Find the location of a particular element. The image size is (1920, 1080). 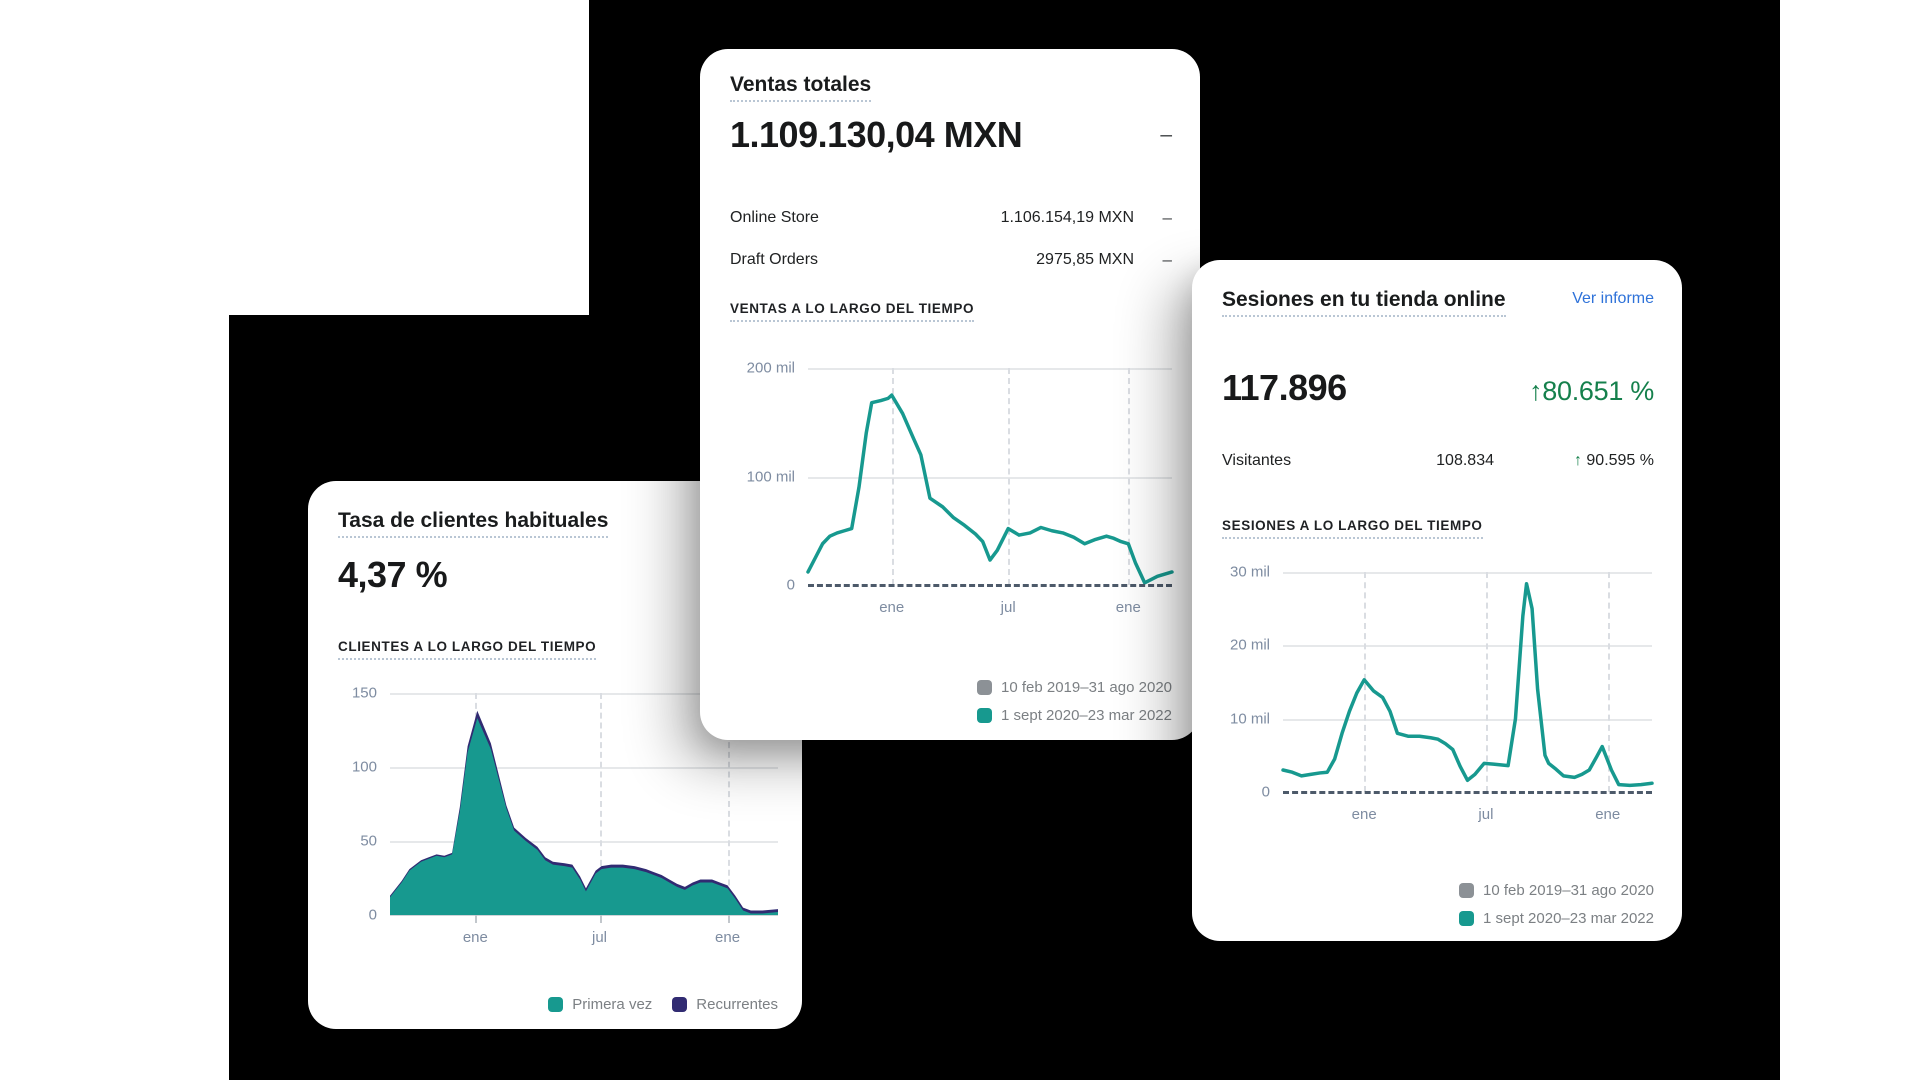

card-title: Sesiones en tu tienda online is located at coordinates (1372, 301).